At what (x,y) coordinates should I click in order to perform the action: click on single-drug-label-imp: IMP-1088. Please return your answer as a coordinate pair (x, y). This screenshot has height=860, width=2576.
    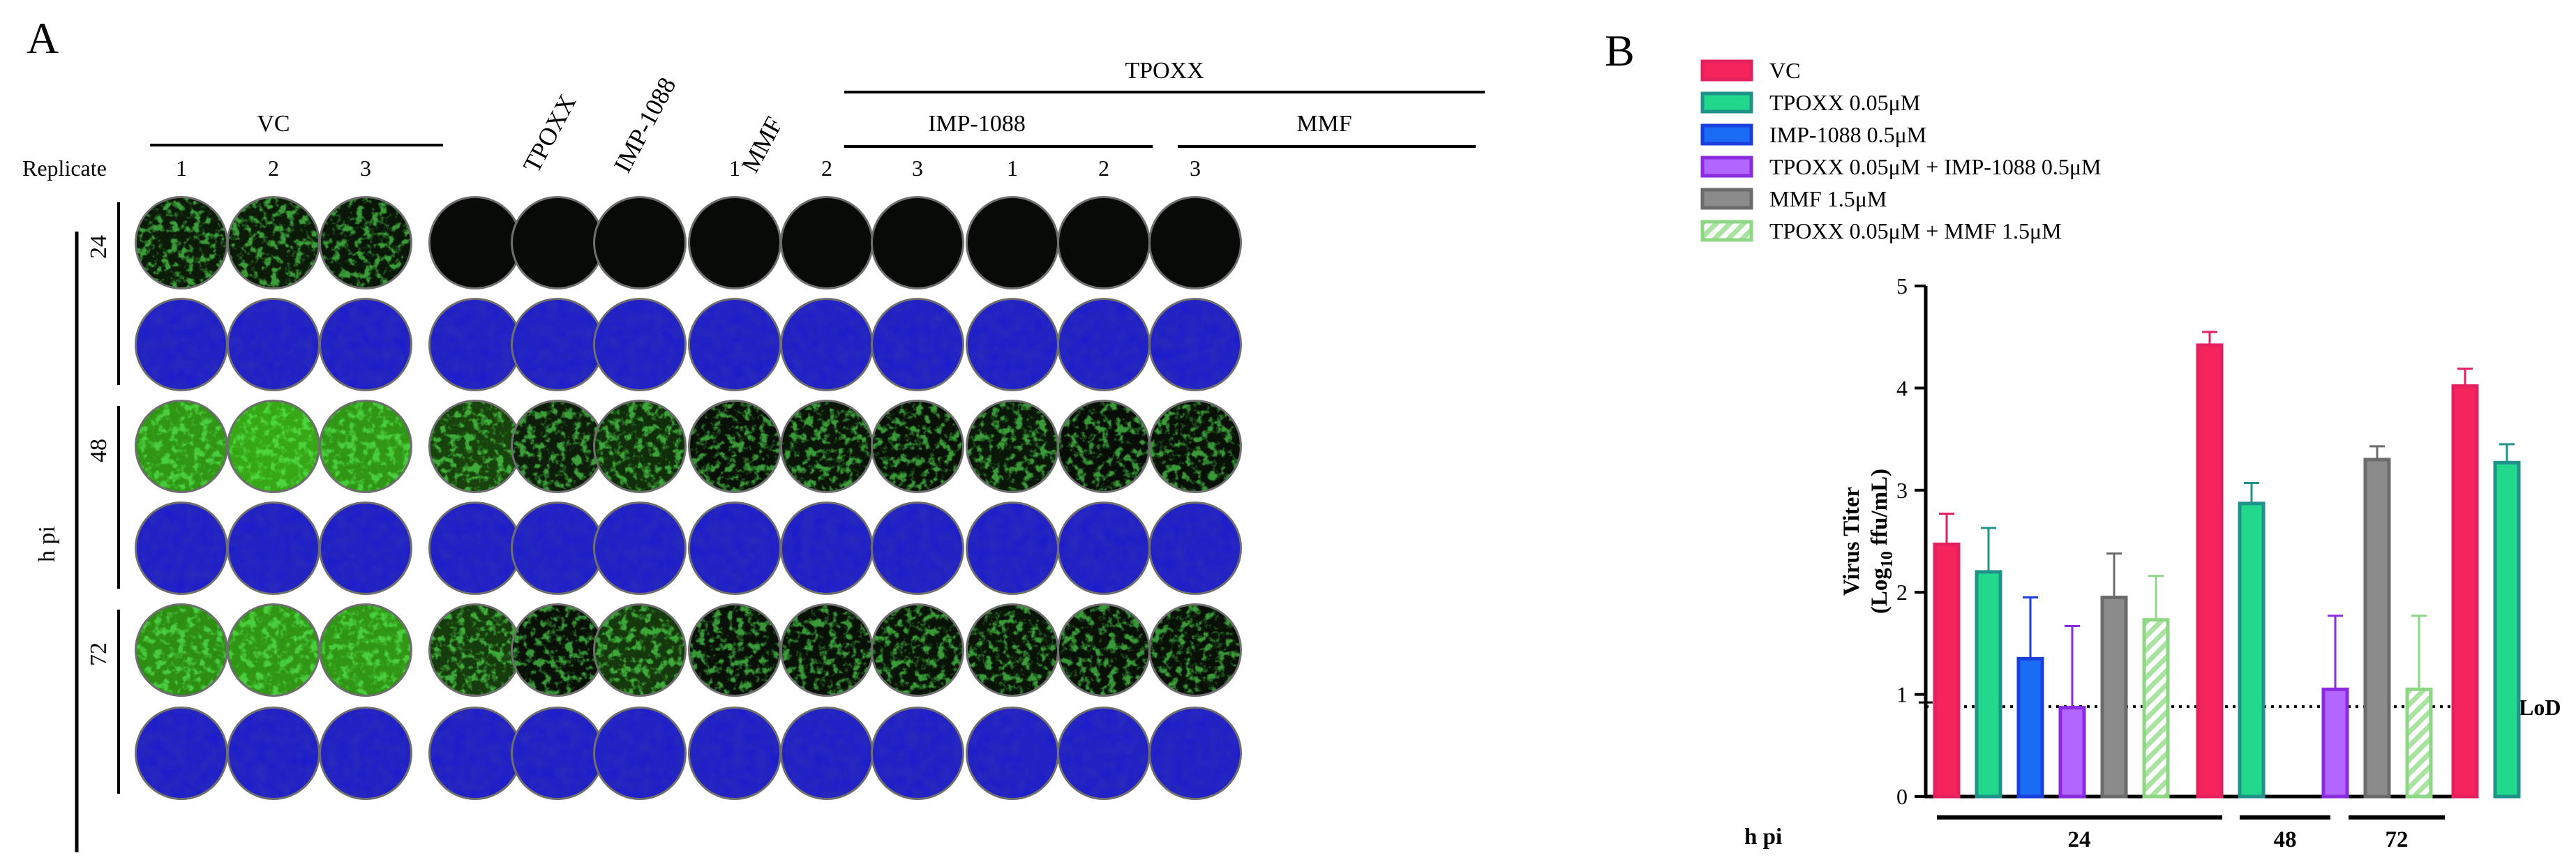
    Looking at the image, I should click on (645, 125).